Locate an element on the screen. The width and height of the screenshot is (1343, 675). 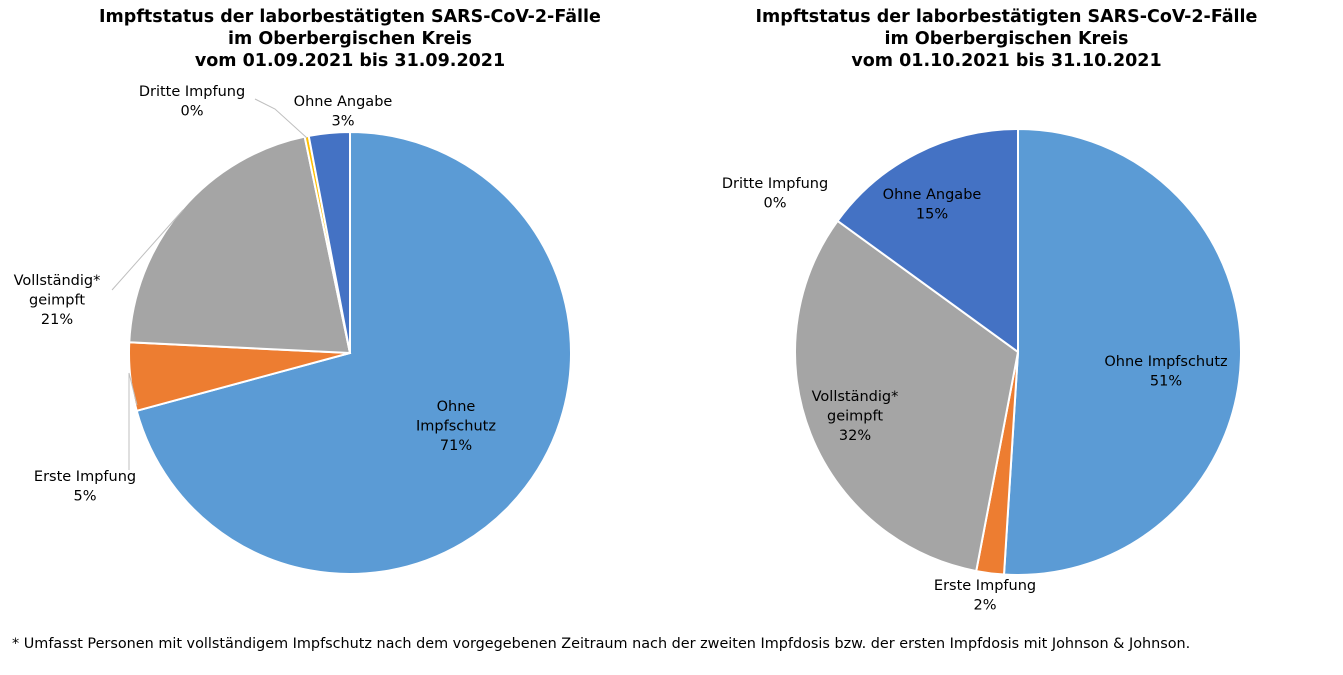
slice-value-label: 71% is located at coordinates (456, 446).